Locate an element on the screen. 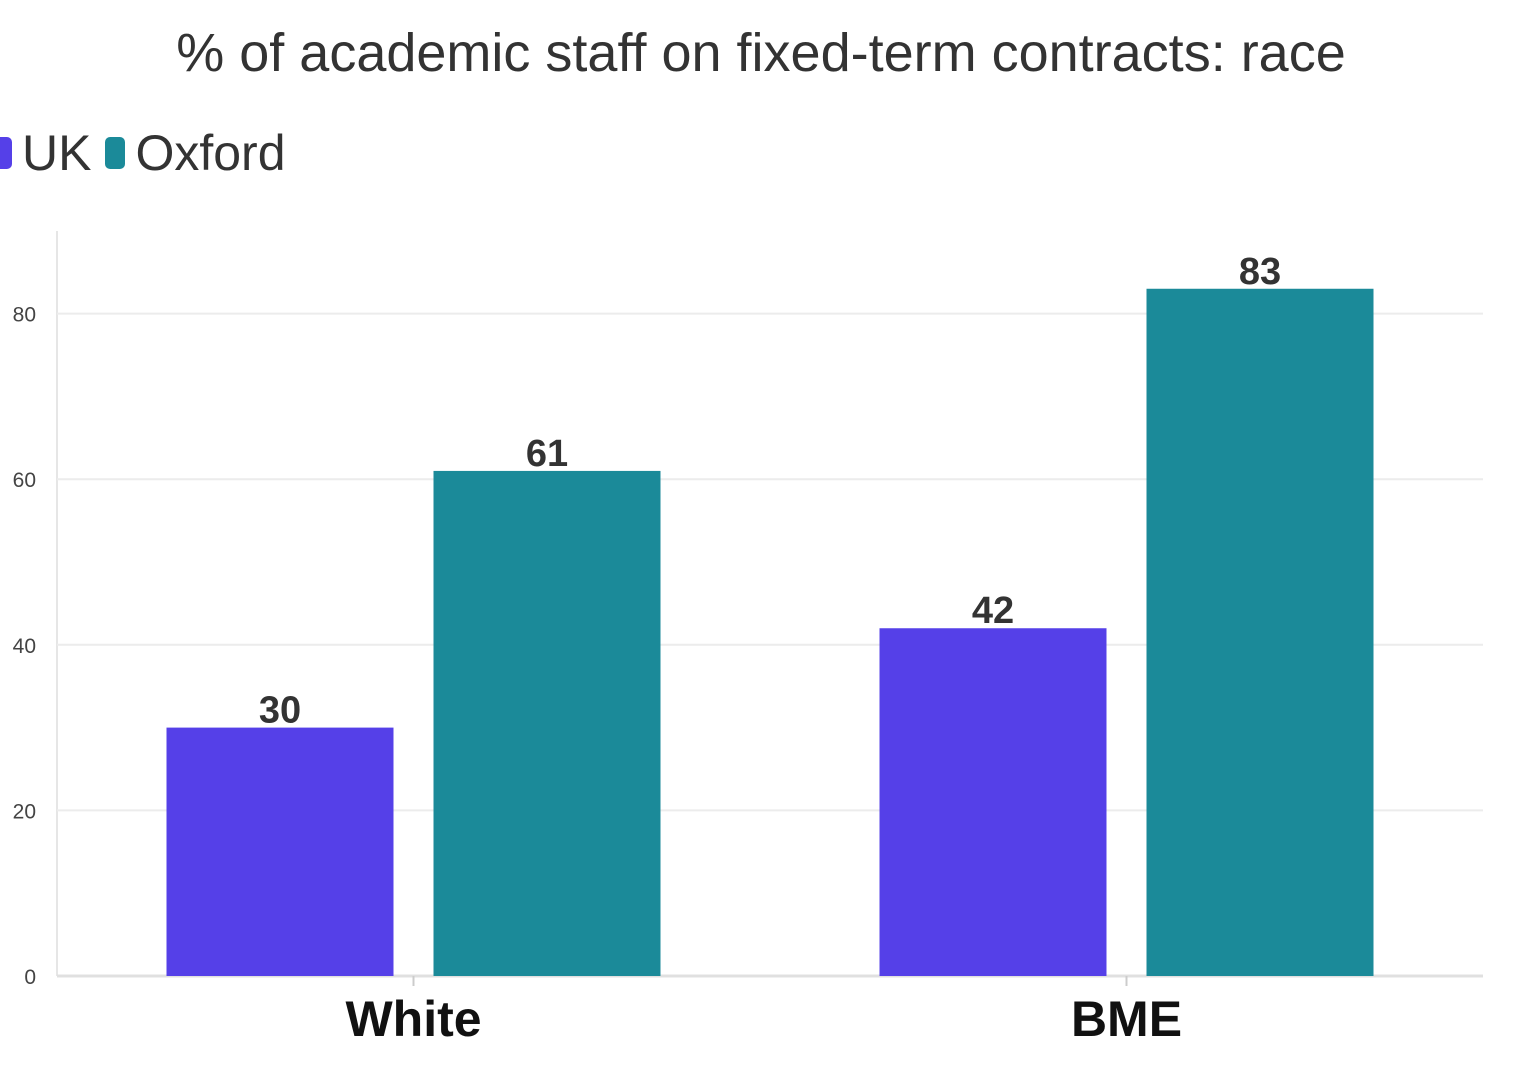  data-label-uk-white: 30 is located at coordinates (280, 711).